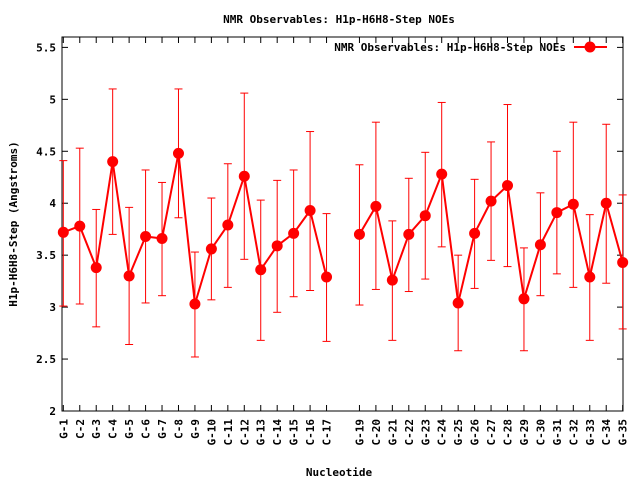 The width and height of the screenshot is (640, 480). Describe the element at coordinates (623, 432) in the screenshot. I see `x-tick-label: G-35` at that location.